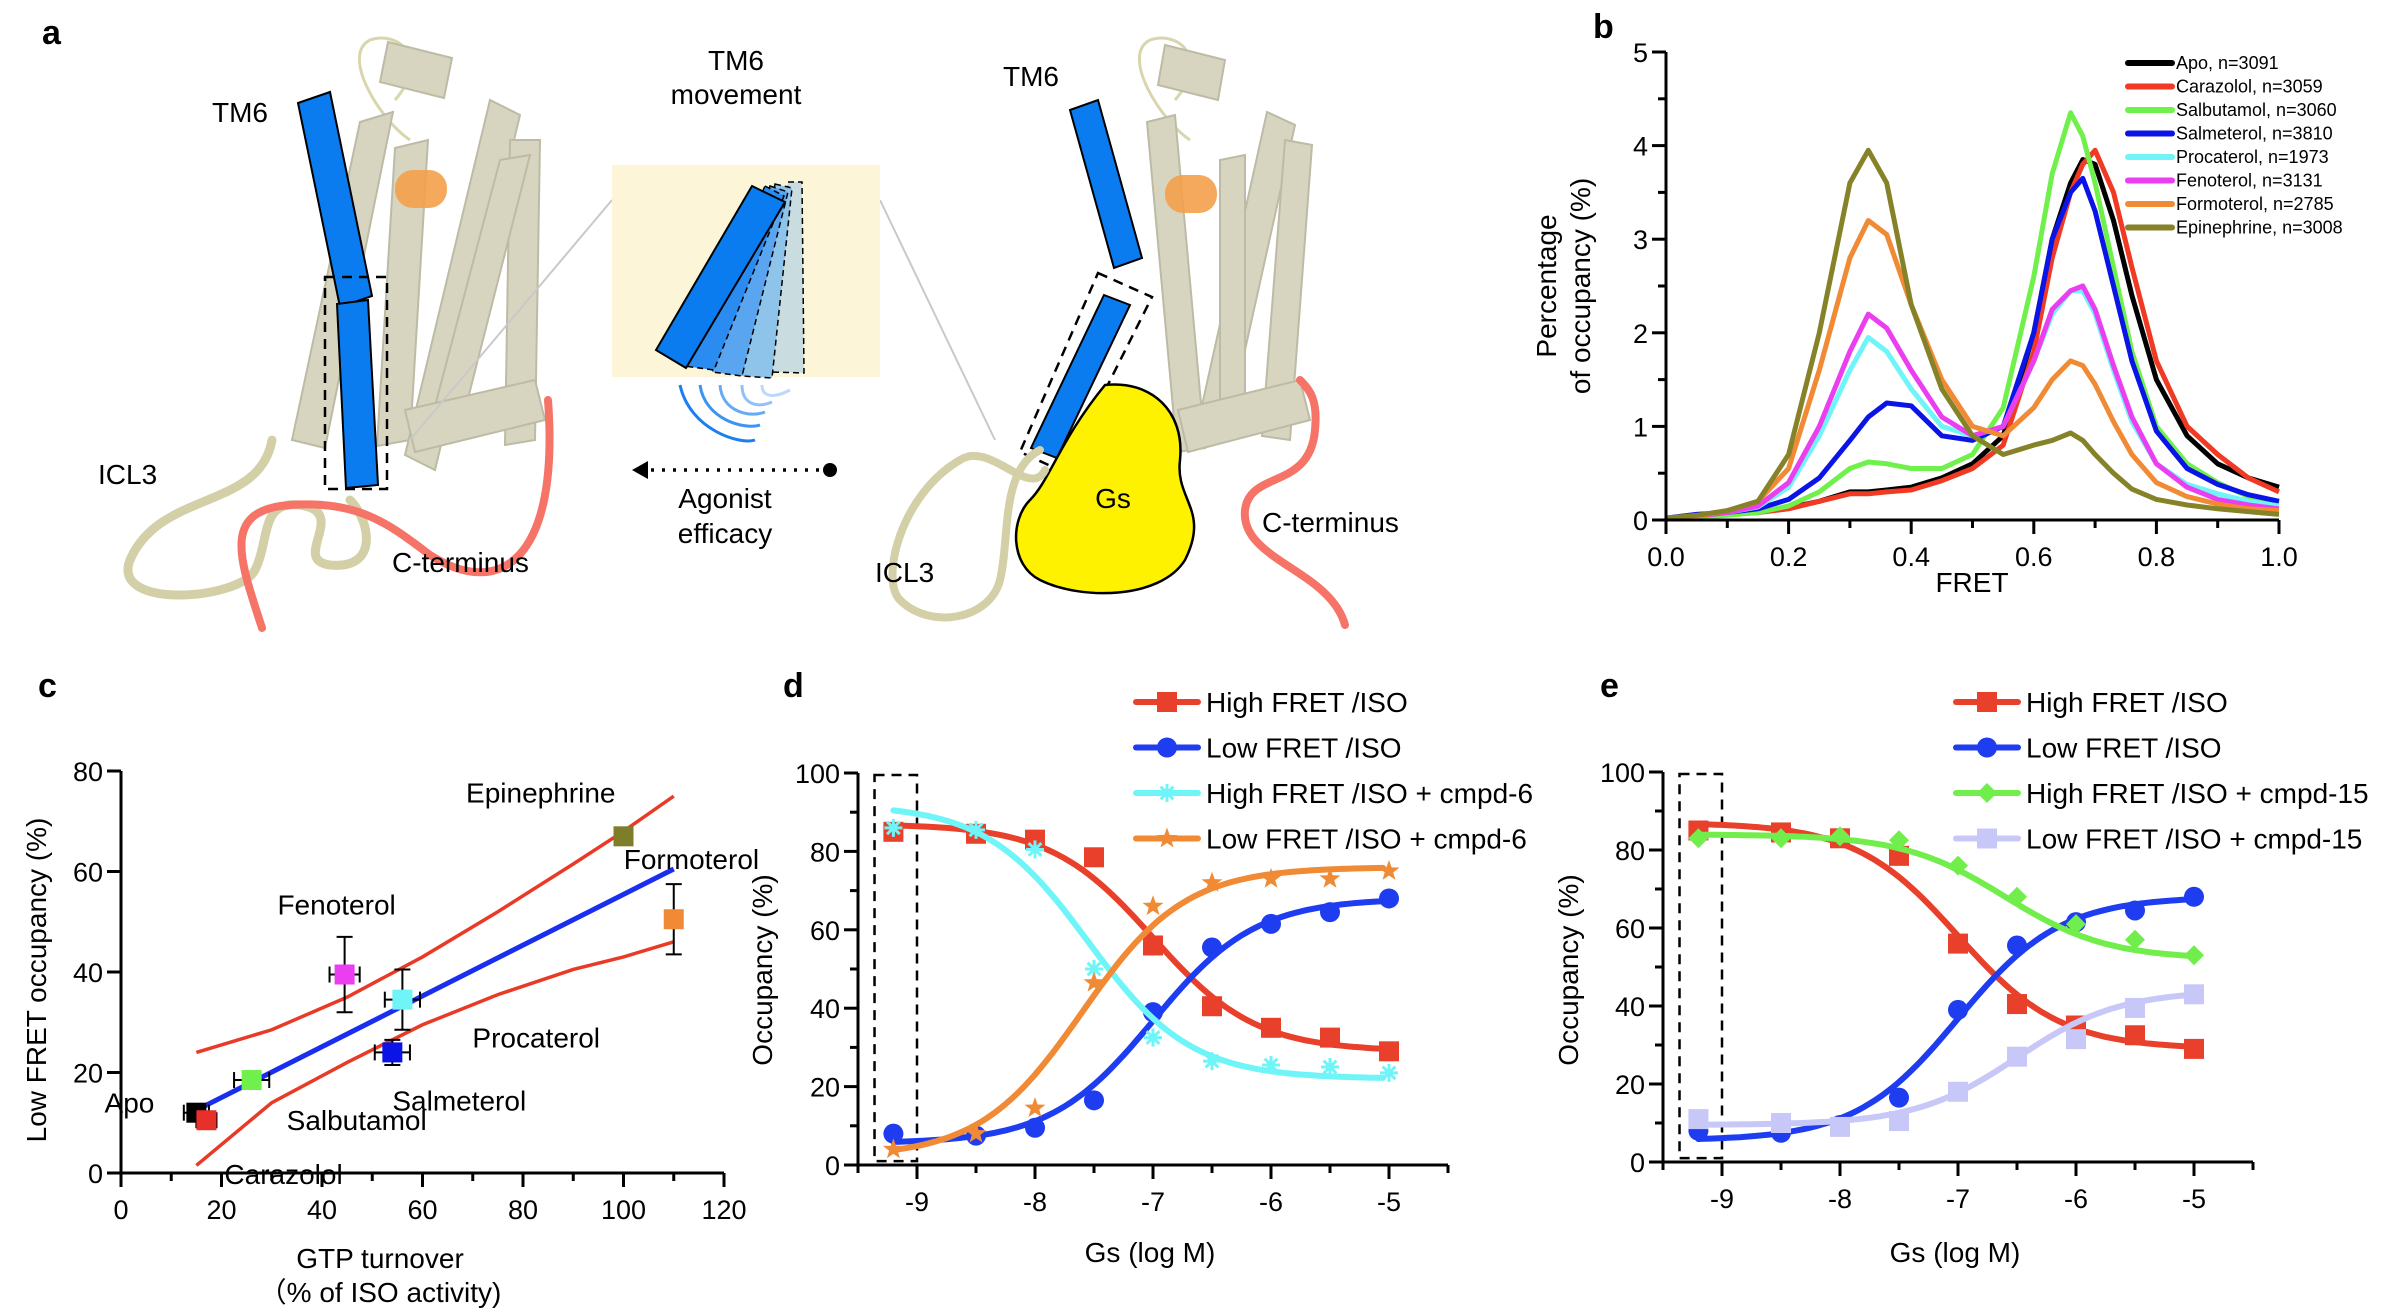 The image size is (2388, 1314). What do you see at coordinates (1972, 369) in the screenshot?
I see `b-series-line-formoterol` at bounding box center [1972, 369].